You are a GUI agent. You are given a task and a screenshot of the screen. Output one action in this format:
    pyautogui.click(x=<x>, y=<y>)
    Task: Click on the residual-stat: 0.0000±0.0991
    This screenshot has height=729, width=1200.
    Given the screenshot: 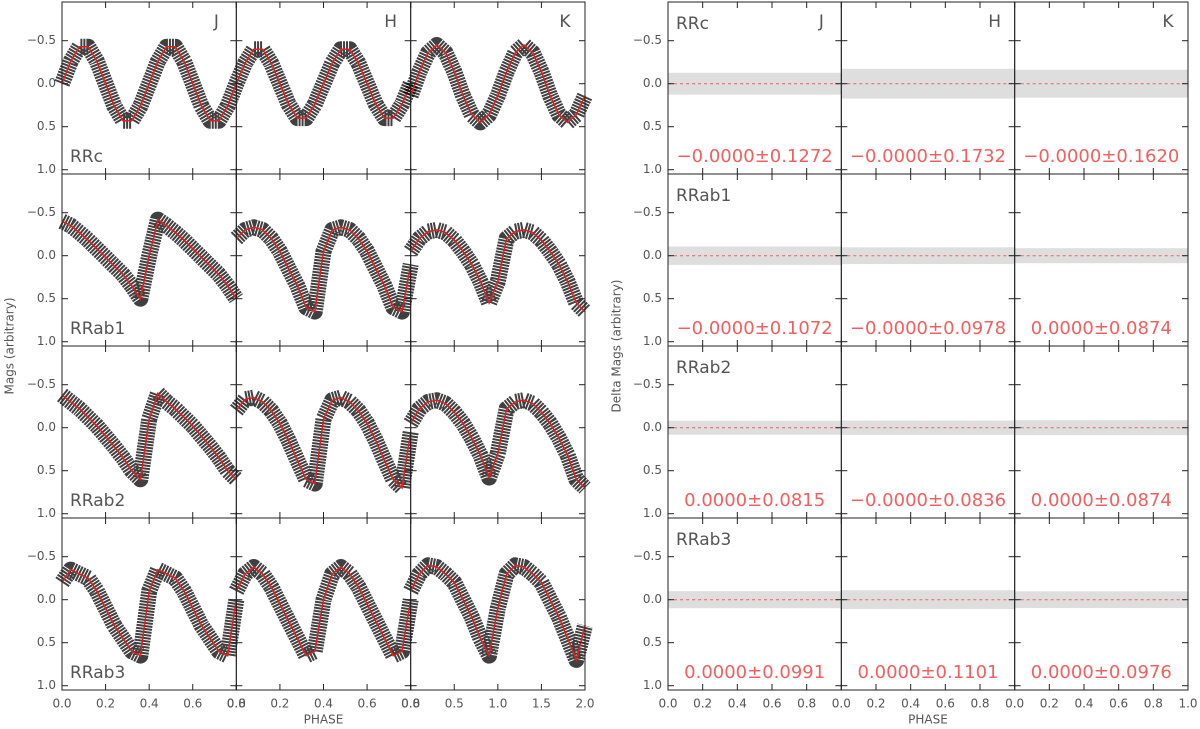 What is the action you would take?
    pyautogui.click(x=754, y=672)
    